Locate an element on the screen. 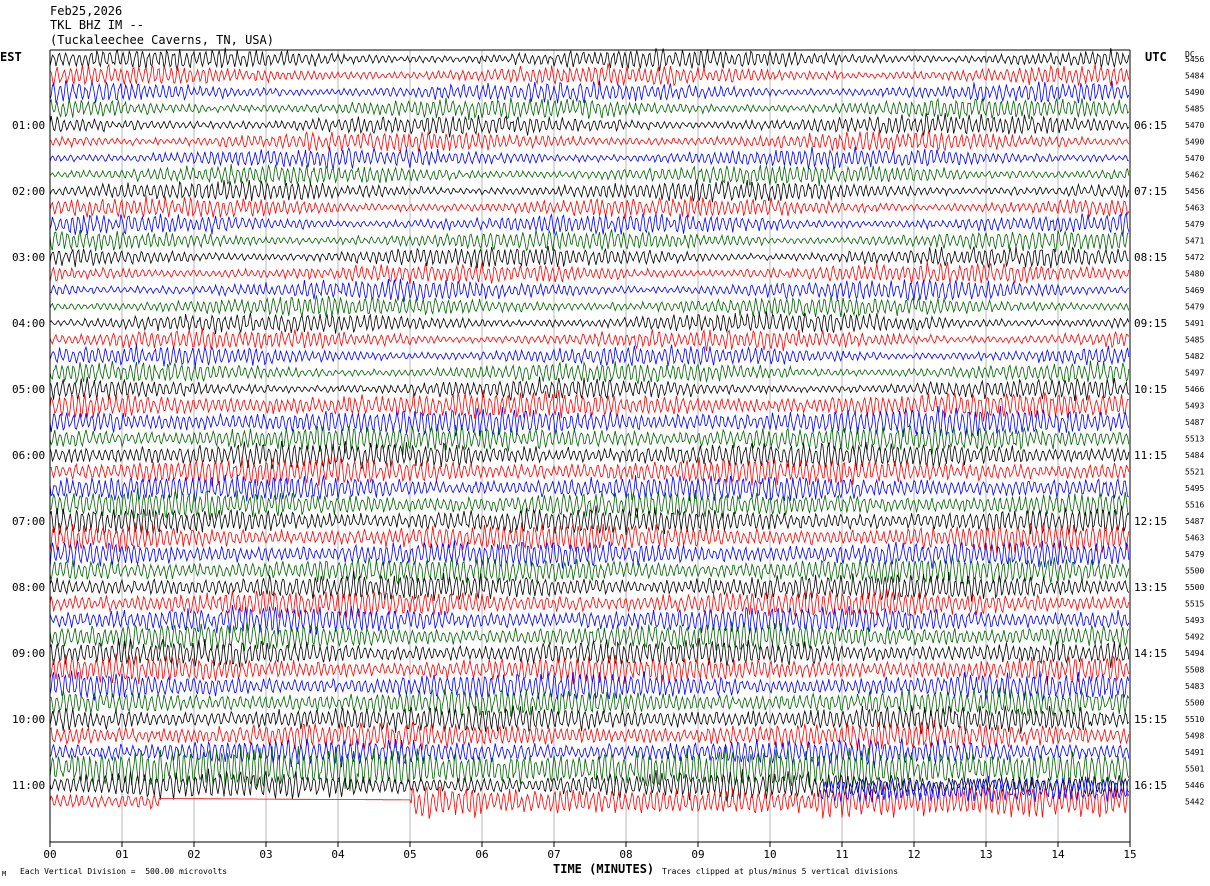 The height and width of the screenshot is (886, 1210). dc-offset-label: 5498 is located at coordinates (1194, 736).